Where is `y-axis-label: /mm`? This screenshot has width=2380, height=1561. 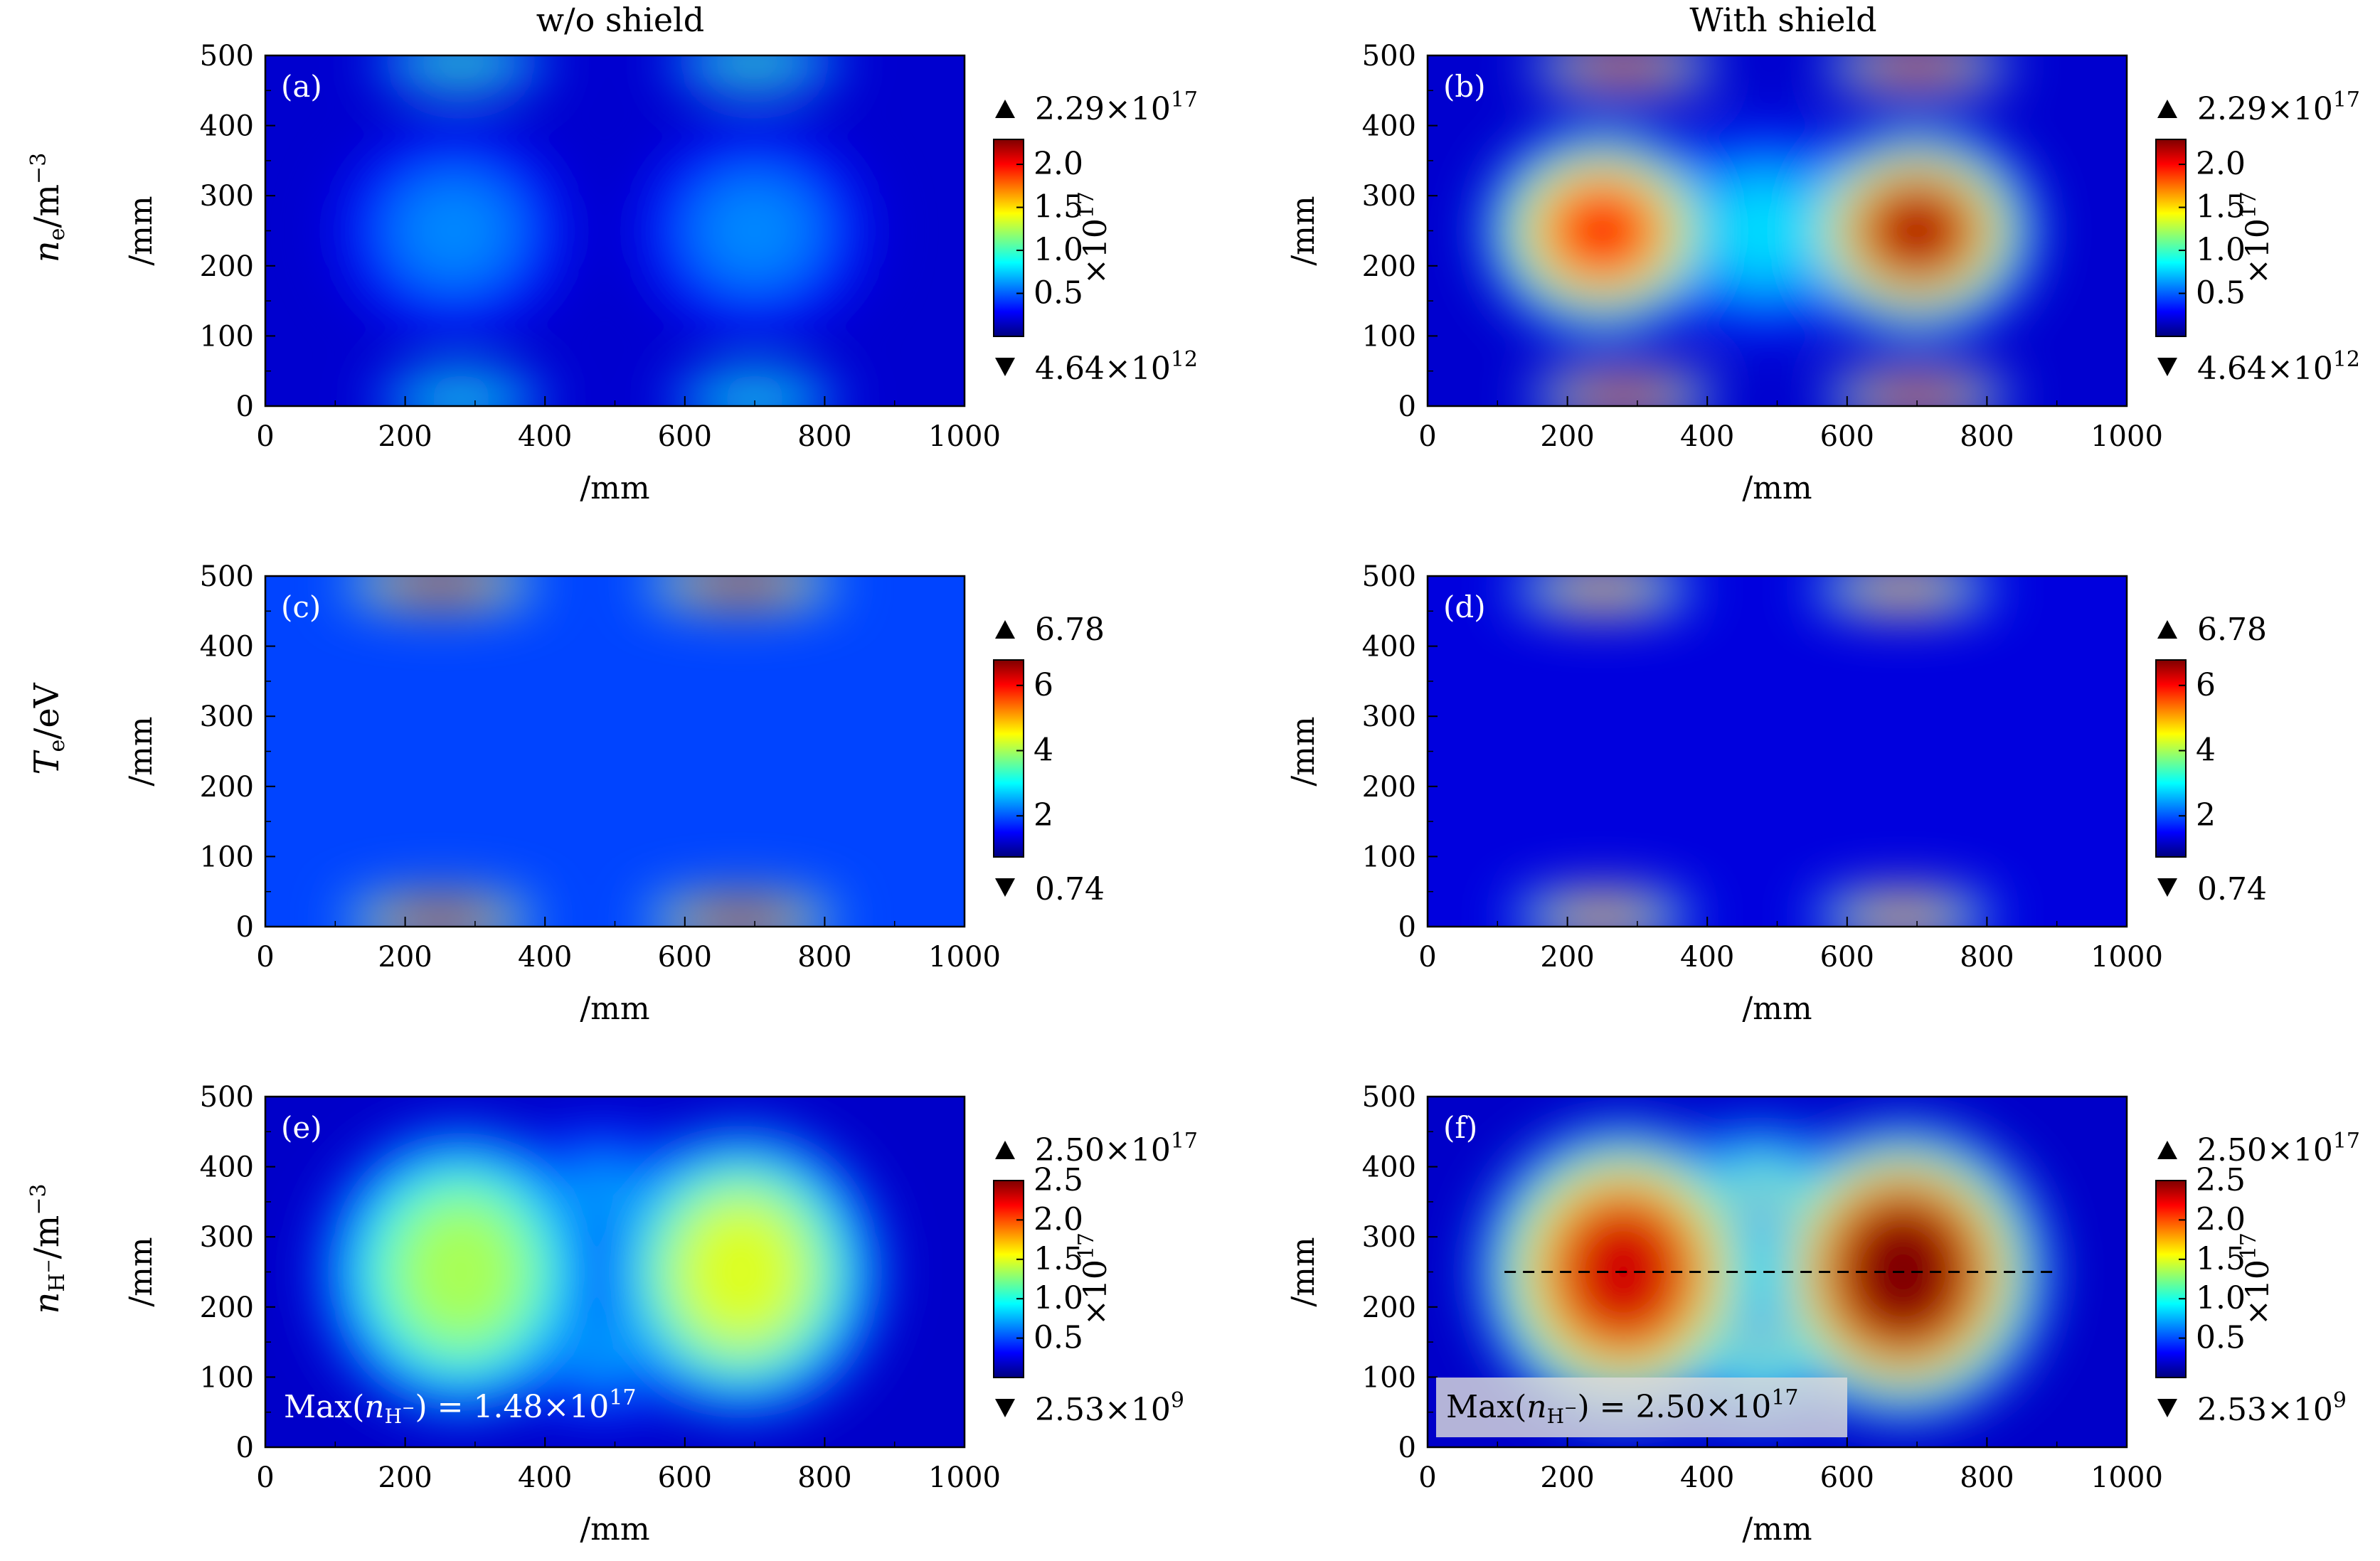 y-axis-label: /mm is located at coordinates (141, 1271).